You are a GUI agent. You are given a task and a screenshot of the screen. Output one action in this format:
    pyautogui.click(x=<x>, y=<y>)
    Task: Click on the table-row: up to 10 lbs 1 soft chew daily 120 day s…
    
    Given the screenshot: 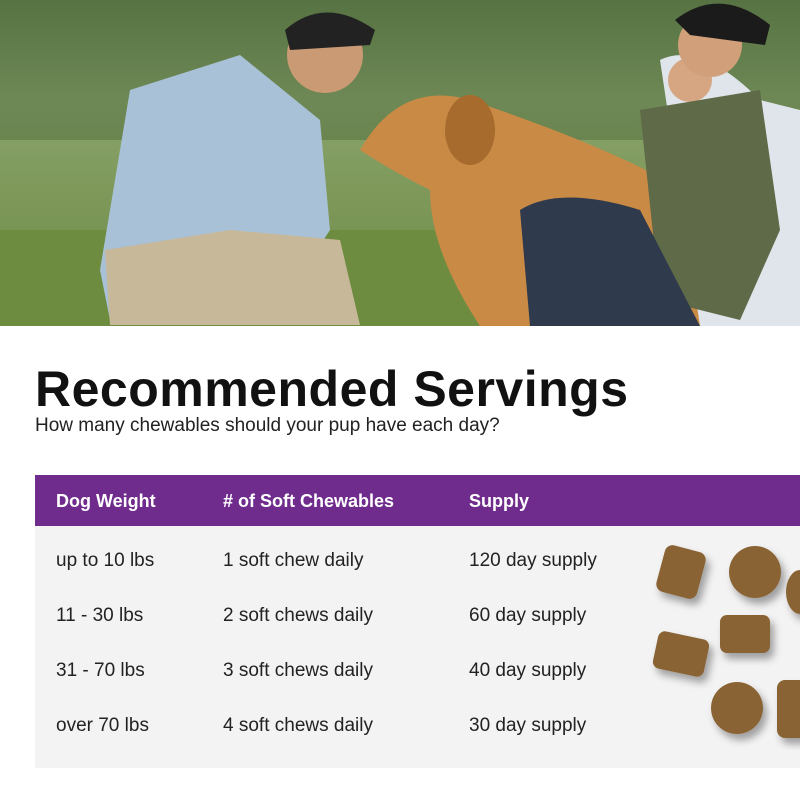 What is the action you would take?
    pyautogui.click(x=335, y=565)
    